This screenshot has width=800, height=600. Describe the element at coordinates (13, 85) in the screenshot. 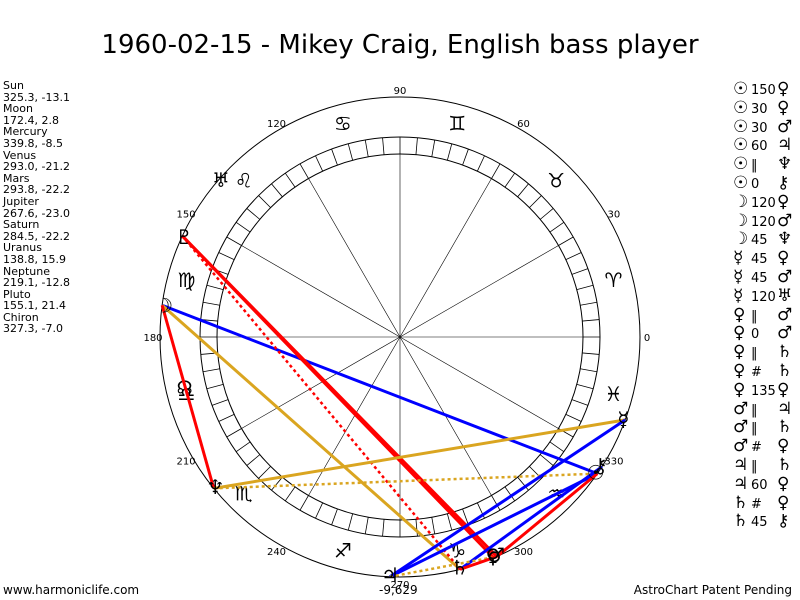

I see `planet-name-sun: Sun` at that location.